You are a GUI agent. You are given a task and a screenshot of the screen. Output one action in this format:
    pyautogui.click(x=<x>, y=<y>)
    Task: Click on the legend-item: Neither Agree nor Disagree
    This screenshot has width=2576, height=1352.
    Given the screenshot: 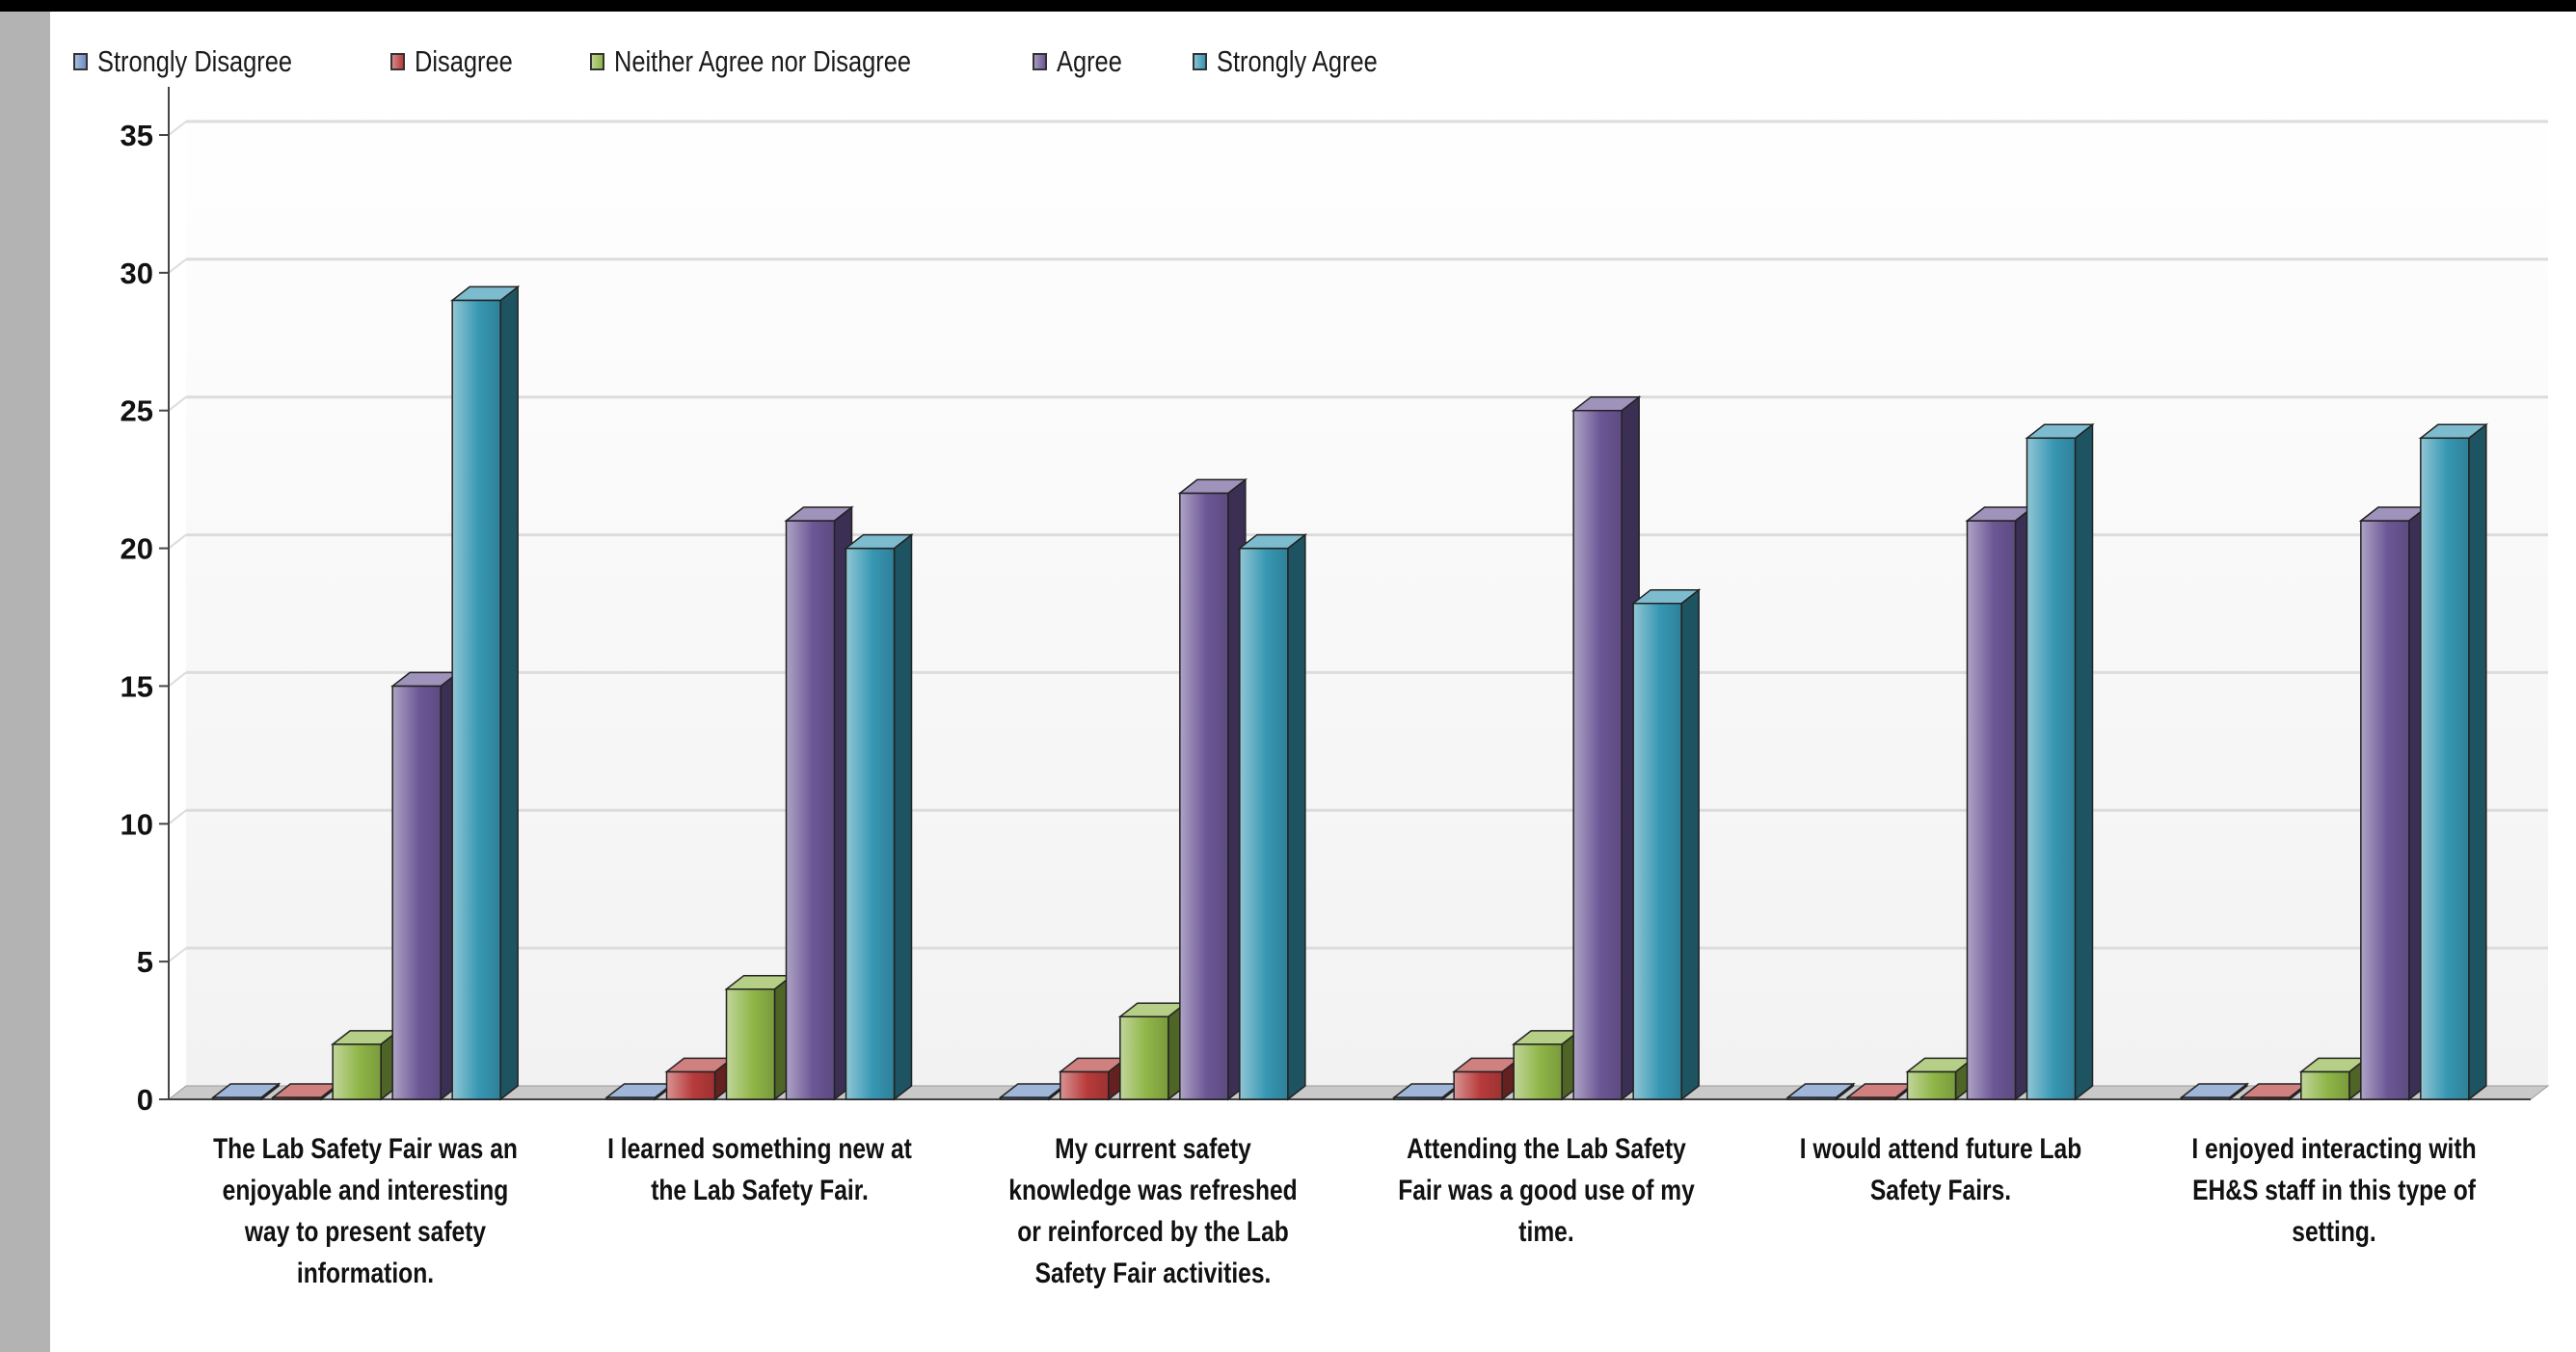 What is the action you would take?
    pyautogui.click(x=784, y=61)
    